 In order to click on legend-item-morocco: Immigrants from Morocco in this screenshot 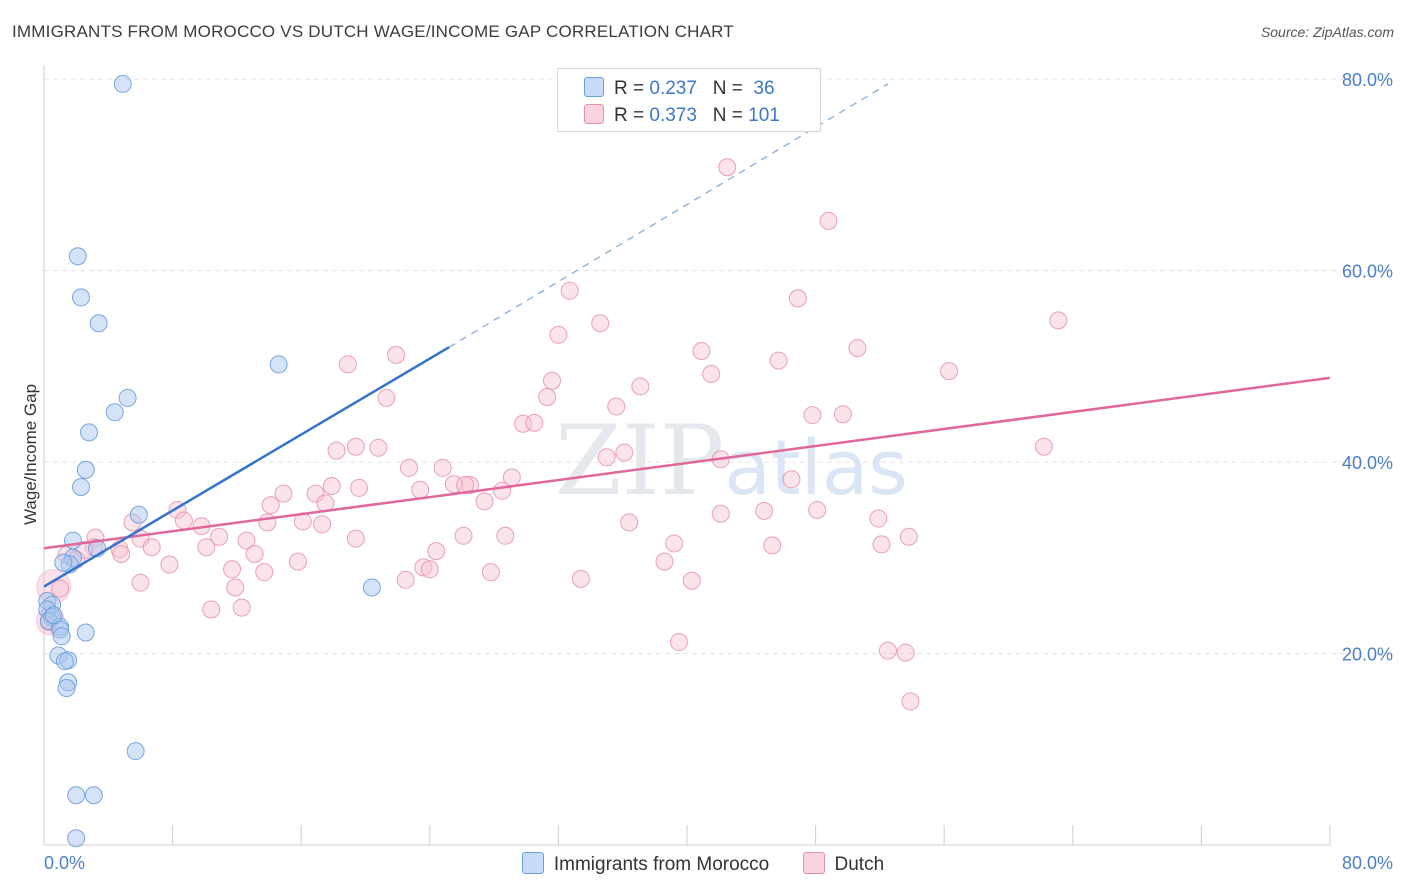, I will do `click(645, 864)`.